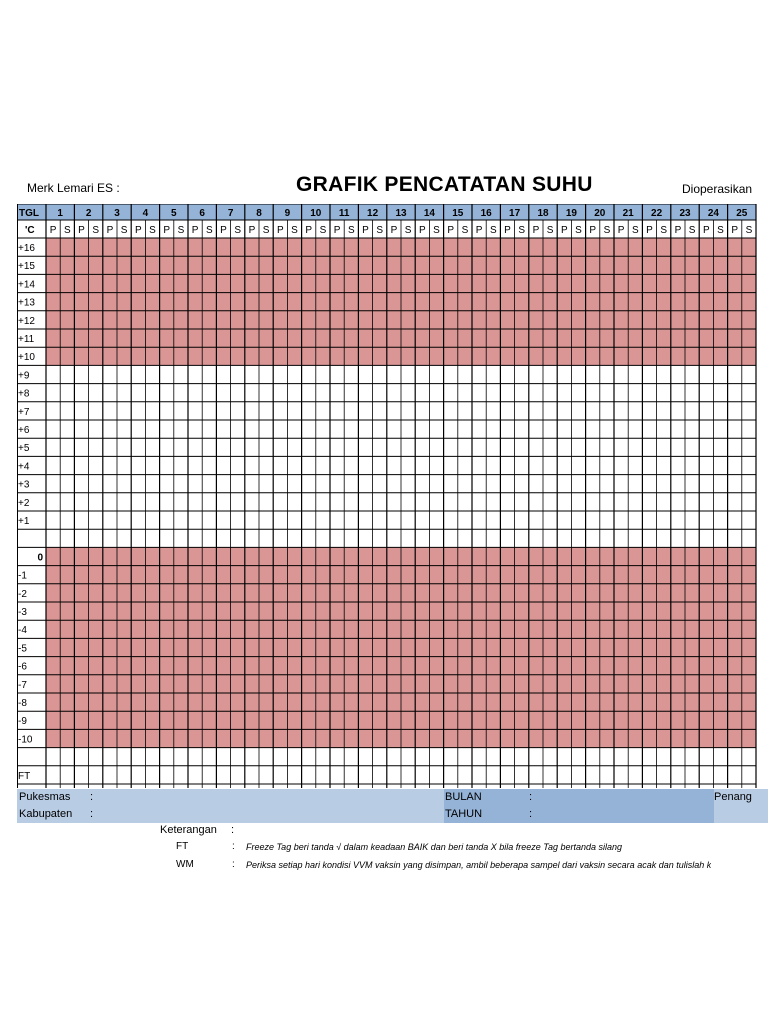 This screenshot has height=1024, width=768. Describe the element at coordinates (92, 797) in the screenshot. I see `pukesmas-colon: :` at that location.